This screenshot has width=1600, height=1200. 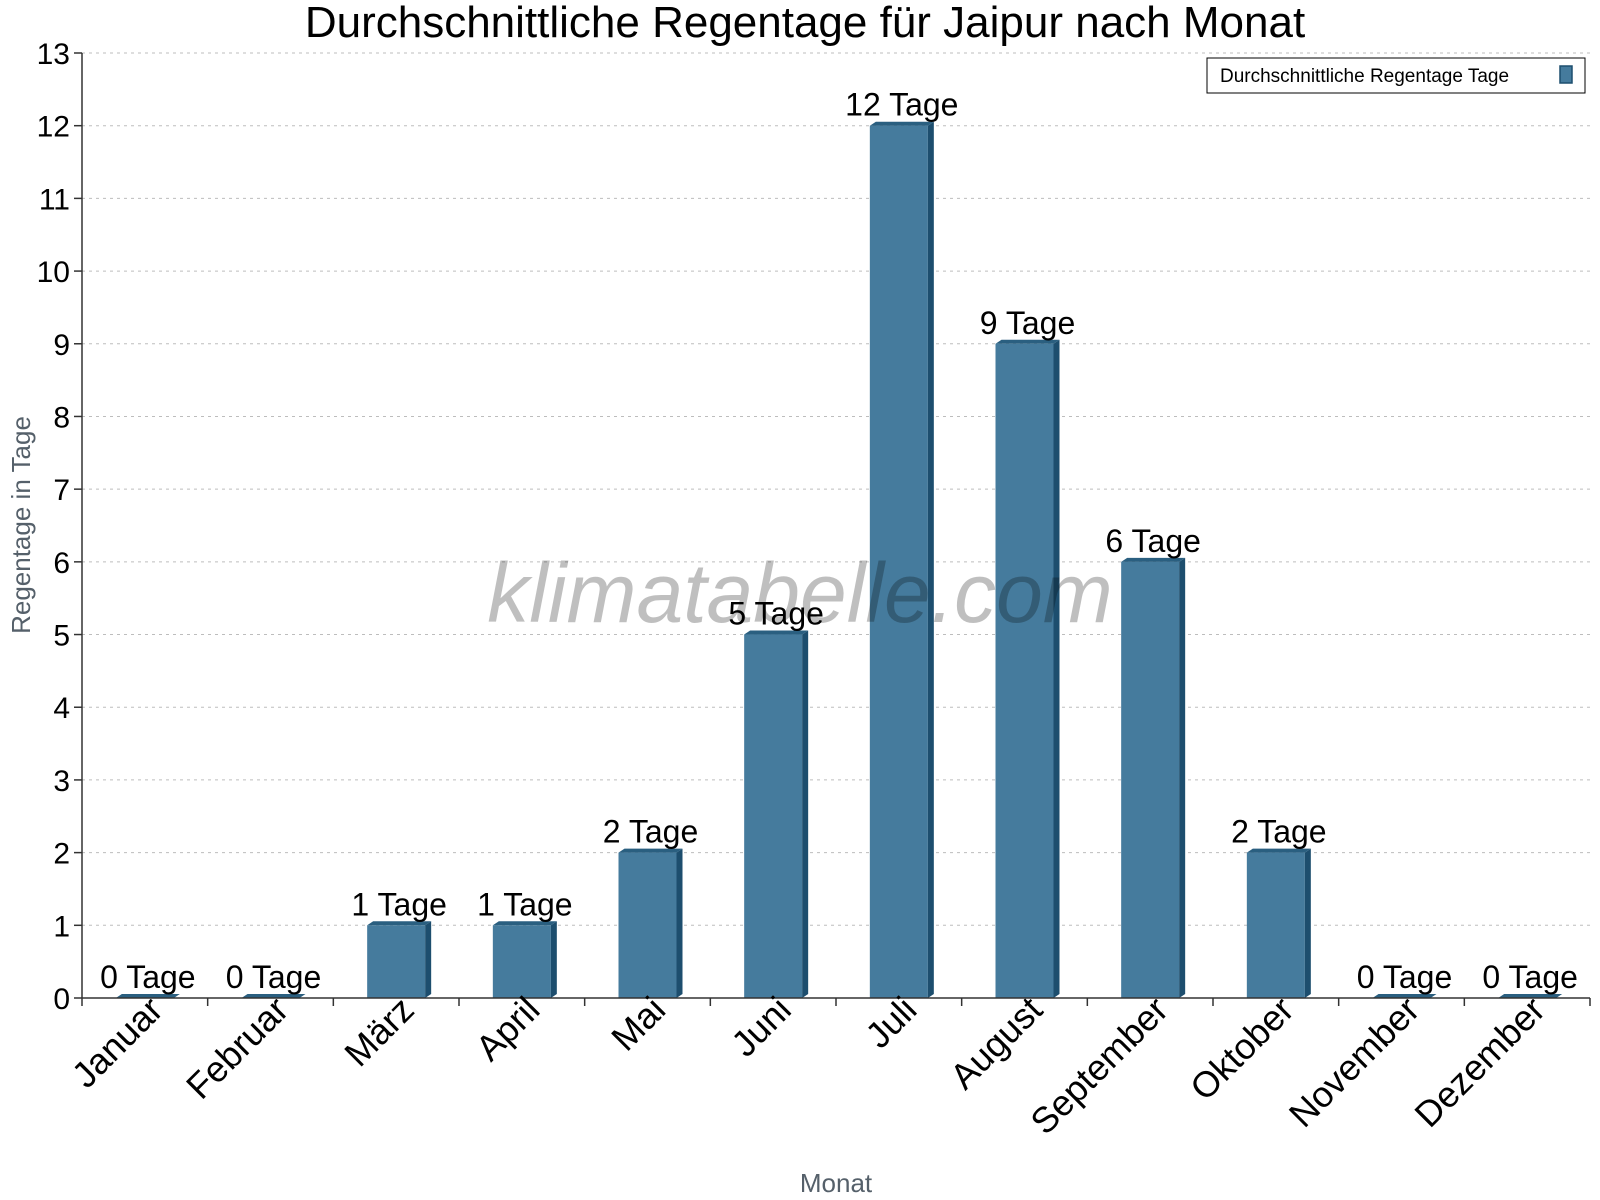 What do you see at coordinates (836, 1183) in the screenshot?
I see `x-axis-title: Monat` at bounding box center [836, 1183].